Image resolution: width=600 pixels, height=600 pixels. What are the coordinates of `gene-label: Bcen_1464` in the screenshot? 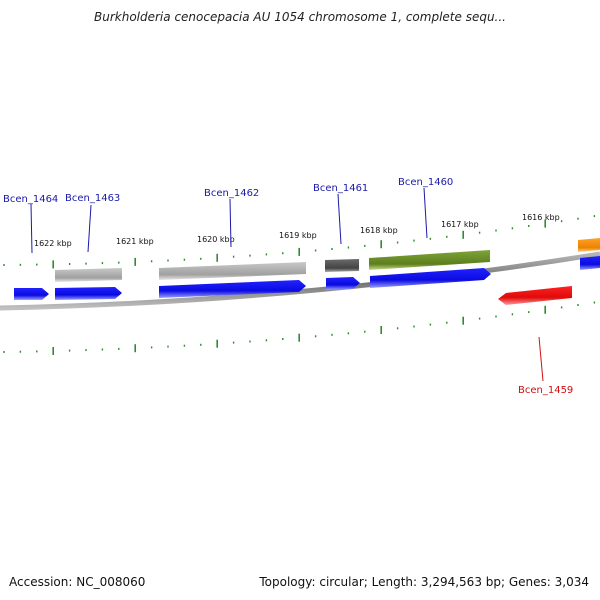 It's located at (30, 199).